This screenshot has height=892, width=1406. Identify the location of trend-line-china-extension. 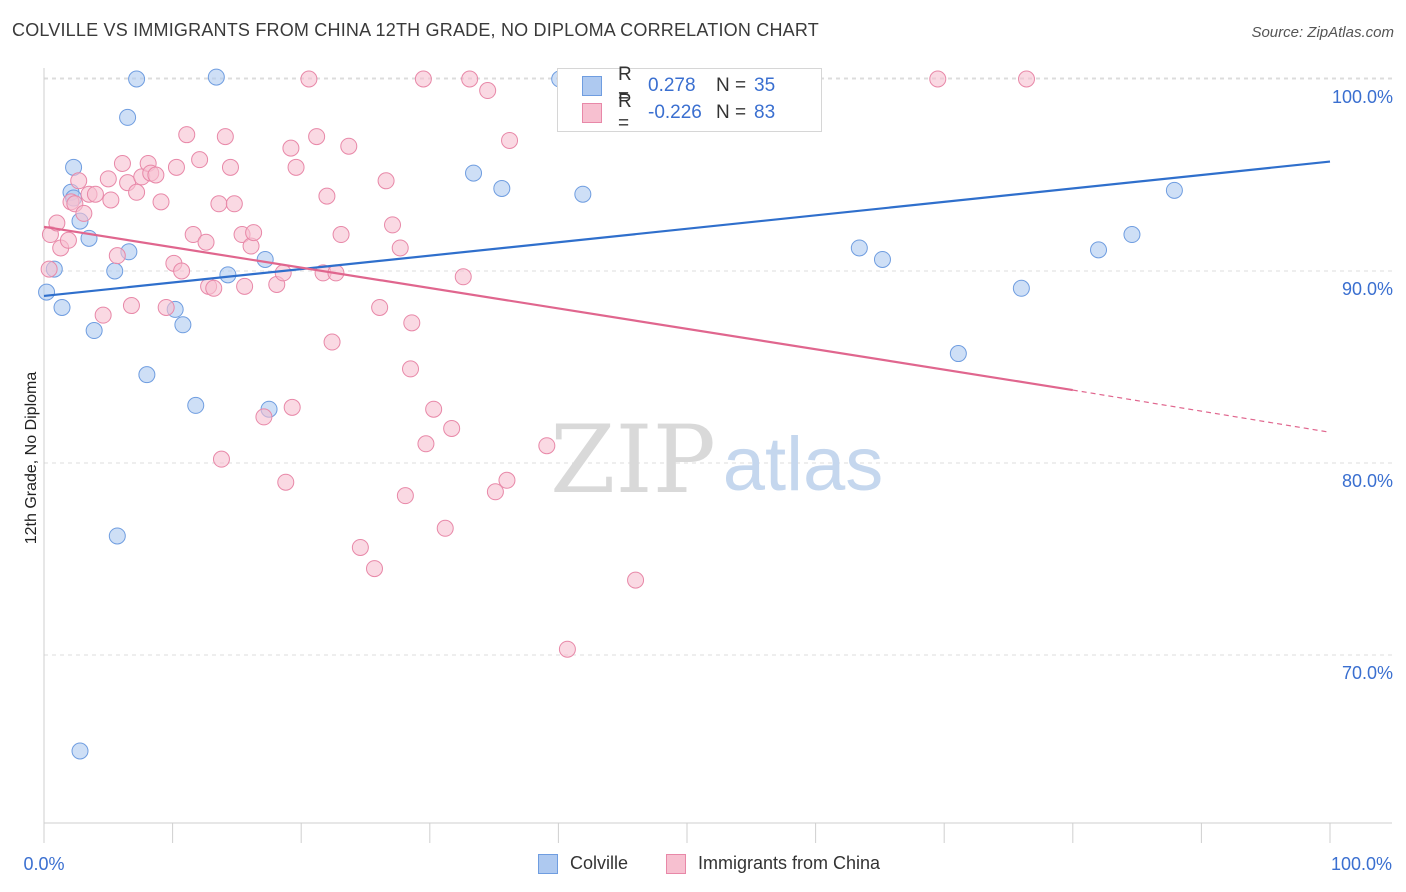
(1201, 411).